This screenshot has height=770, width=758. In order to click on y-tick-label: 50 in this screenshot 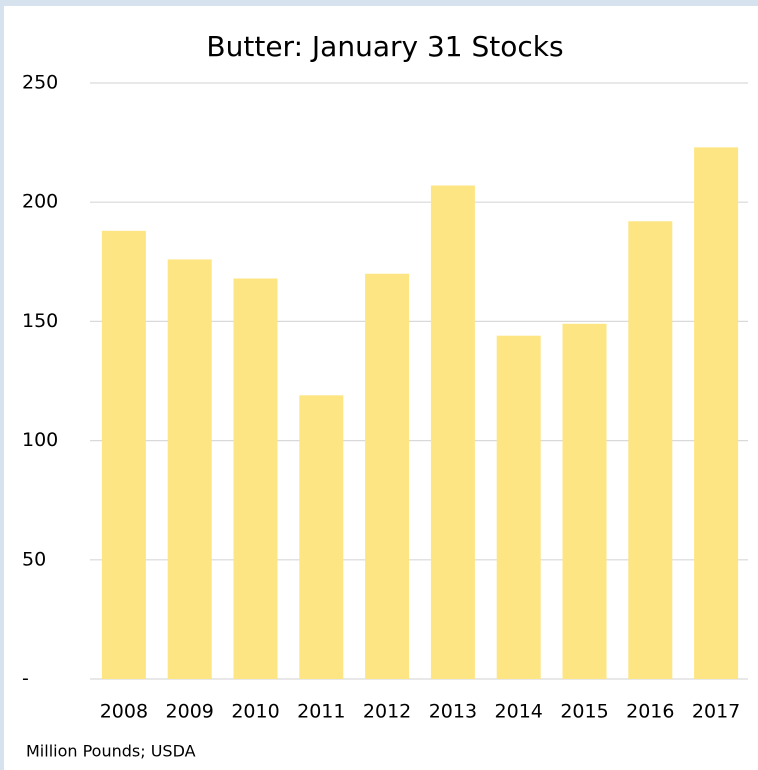, I will do `click(34, 559)`.